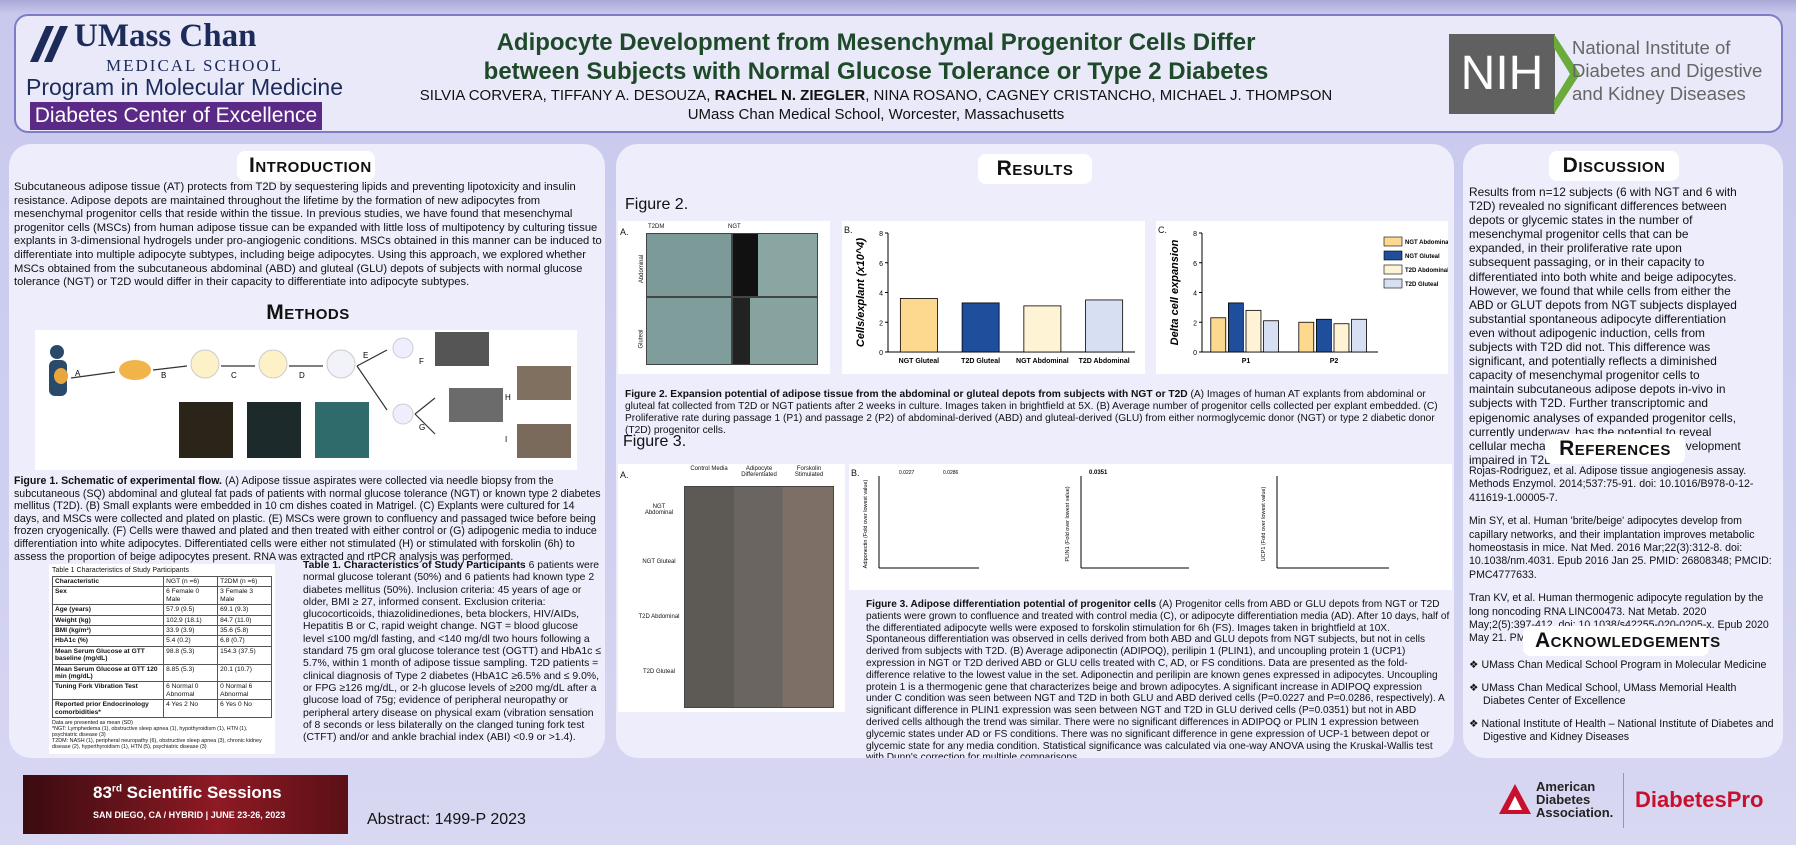 The image size is (1796, 845). Describe the element at coordinates (187, 793) in the screenshot. I see `sessions-title: 83rd Scientific Sessions` at that location.